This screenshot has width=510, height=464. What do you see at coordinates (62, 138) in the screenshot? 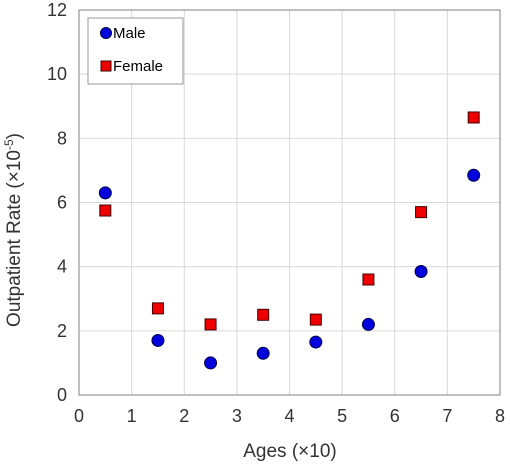
I see `y-tick-label: 8` at bounding box center [62, 138].